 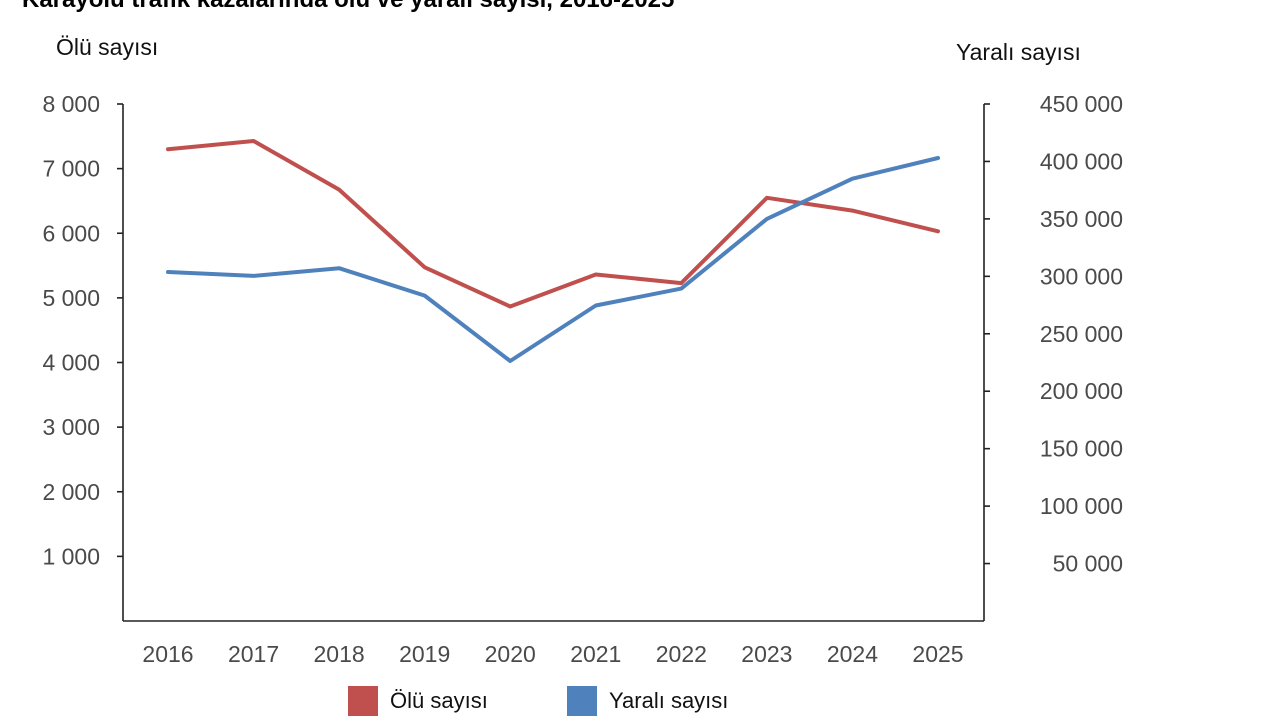 I want to click on right-tick-label: 200 000, so click(x=1081, y=391).